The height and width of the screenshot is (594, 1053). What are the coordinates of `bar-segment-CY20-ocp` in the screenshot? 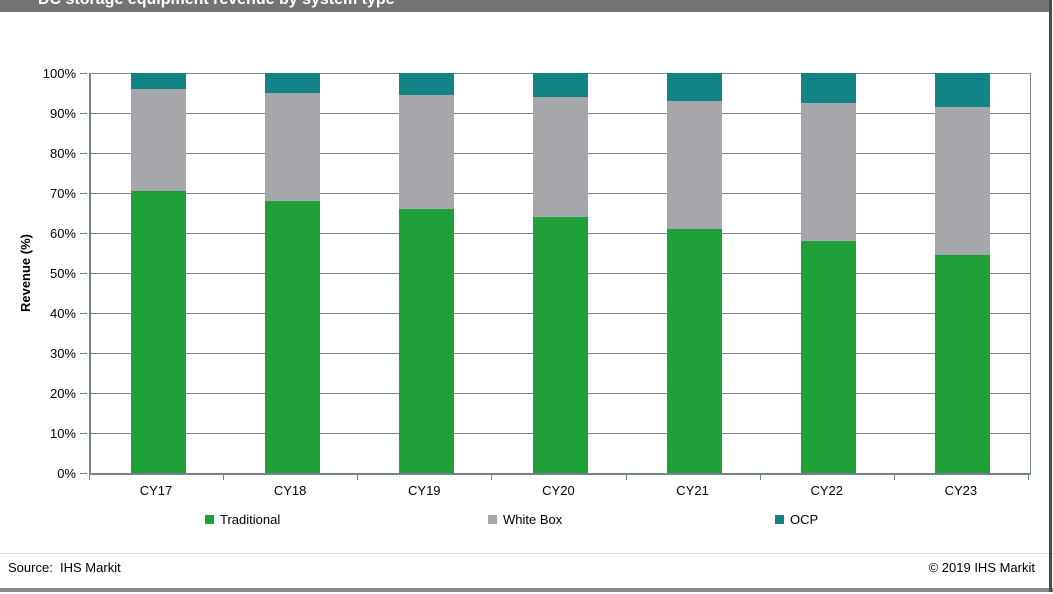 It's located at (560, 85).